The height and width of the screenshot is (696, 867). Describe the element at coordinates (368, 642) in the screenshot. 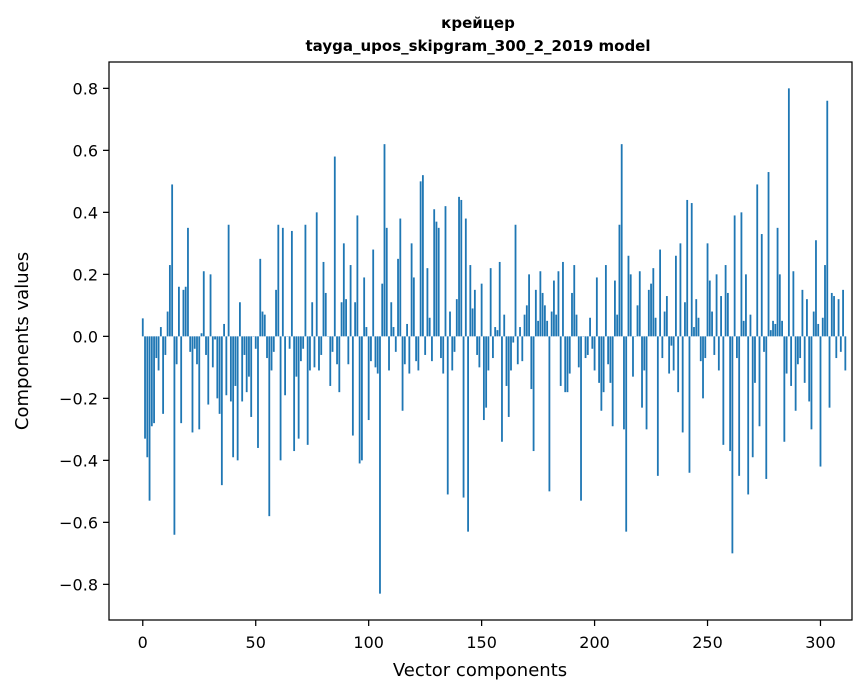

I see `x-tick-label: 100` at that location.